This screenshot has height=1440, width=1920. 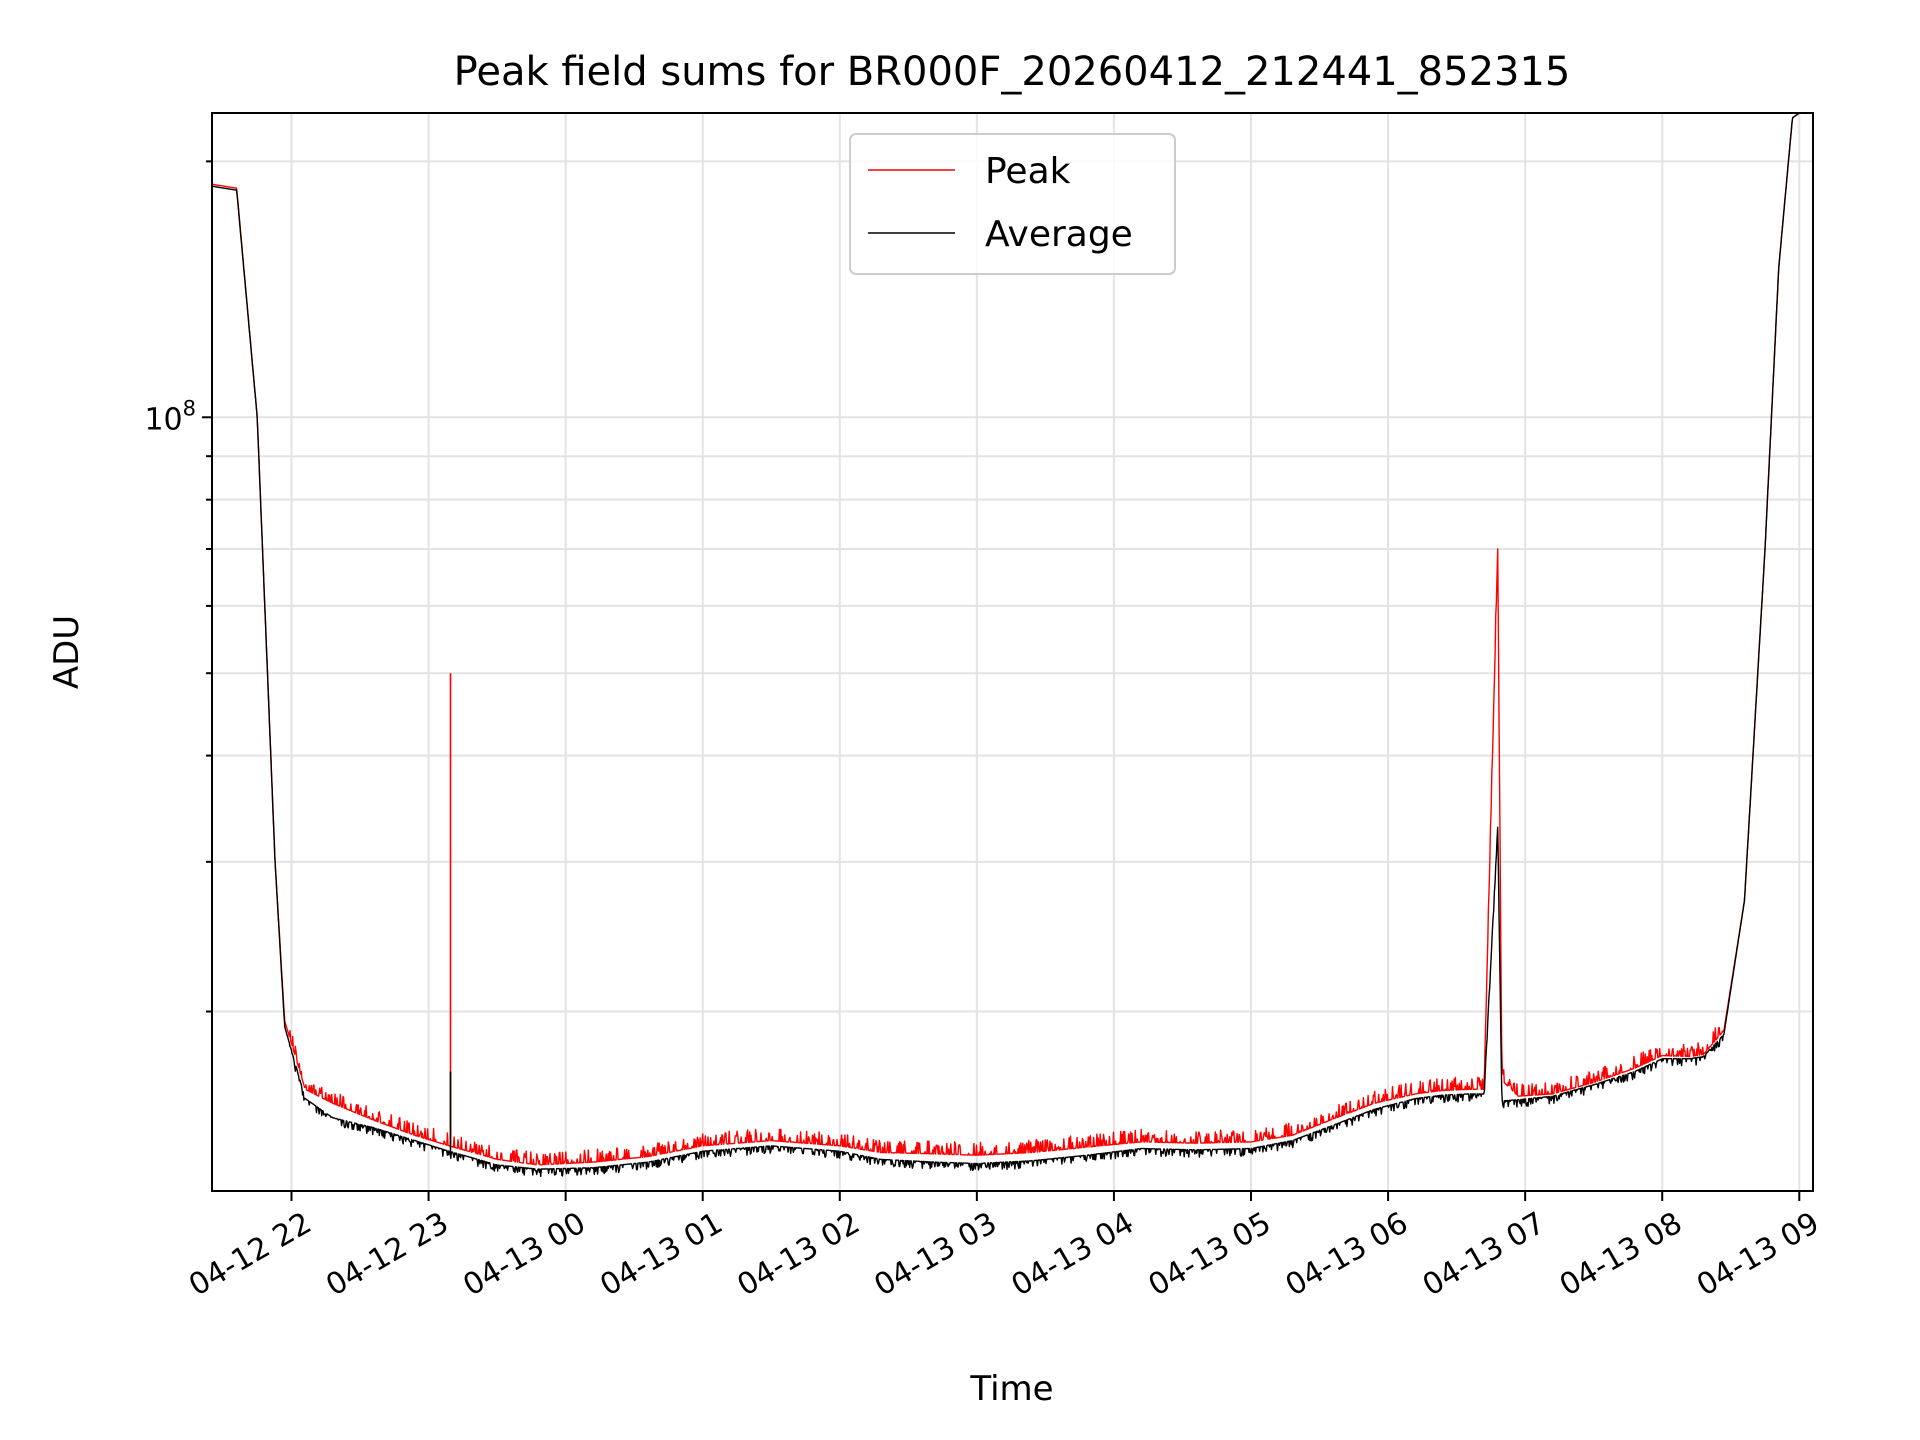 What do you see at coordinates (170, 416) in the screenshot?
I see `y-tick-label: 108` at bounding box center [170, 416].